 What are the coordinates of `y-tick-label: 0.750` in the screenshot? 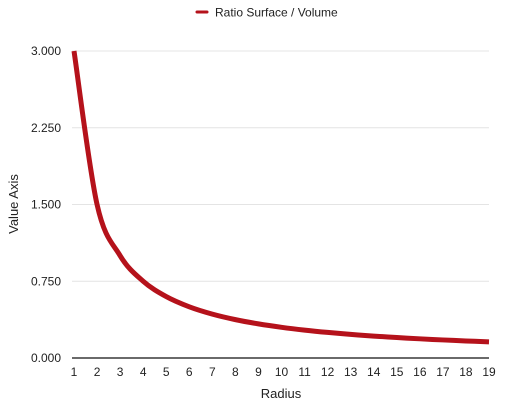 It's located at (46, 281).